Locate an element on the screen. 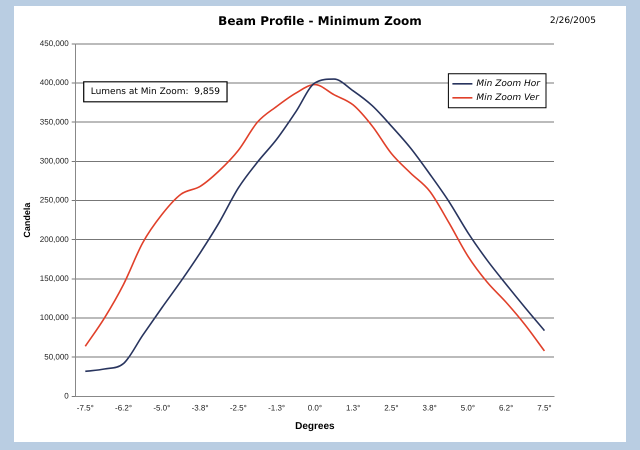 The height and width of the screenshot is (450, 640). y-tick-label: 250,000 is located at coordinates (55, 200).